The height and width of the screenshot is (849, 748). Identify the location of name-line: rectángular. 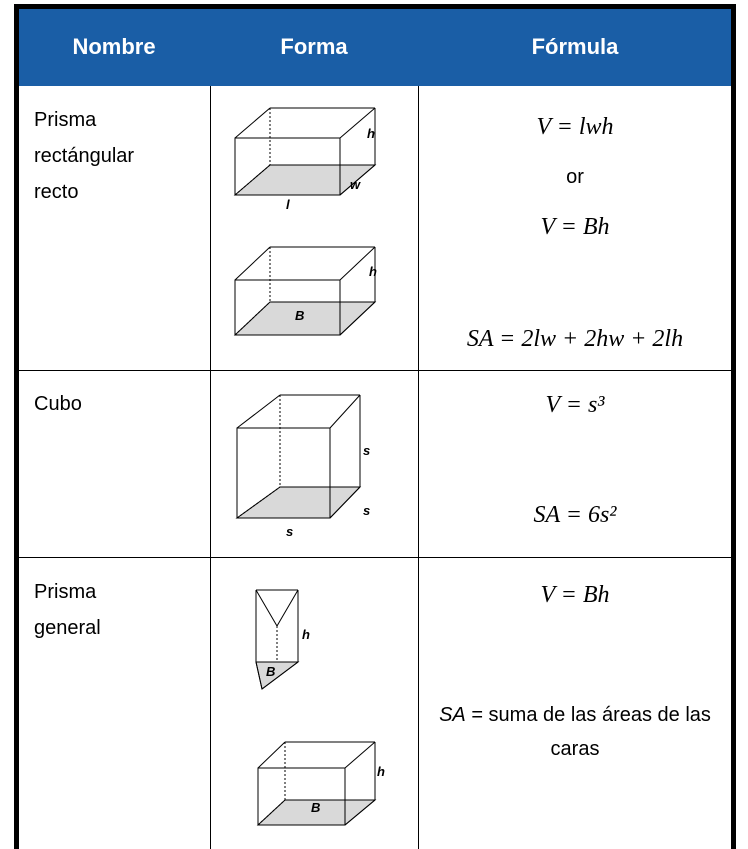
(84, 156).